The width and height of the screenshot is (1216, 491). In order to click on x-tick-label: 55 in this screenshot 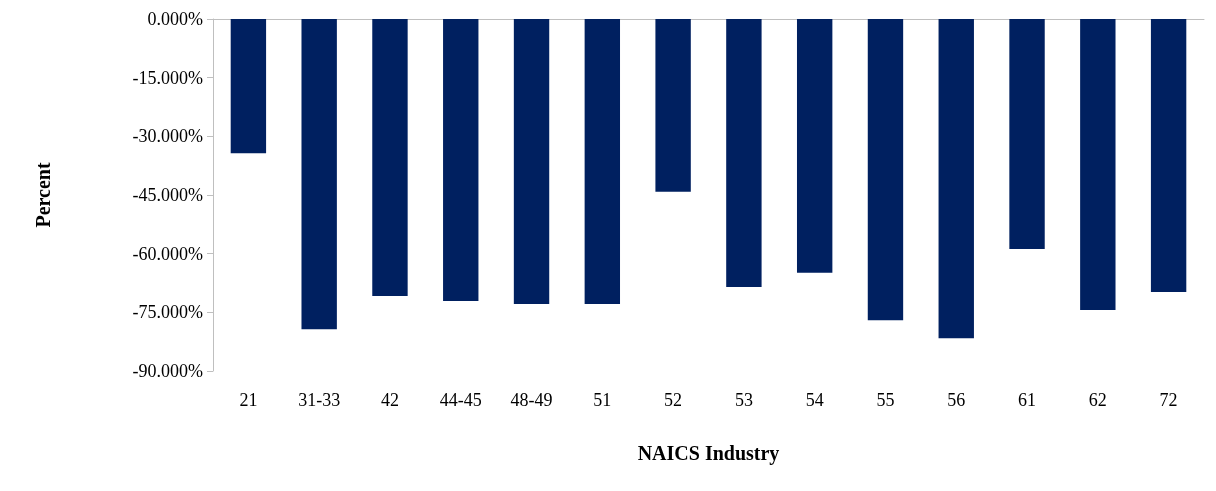, I will do `click(885, 400)`.